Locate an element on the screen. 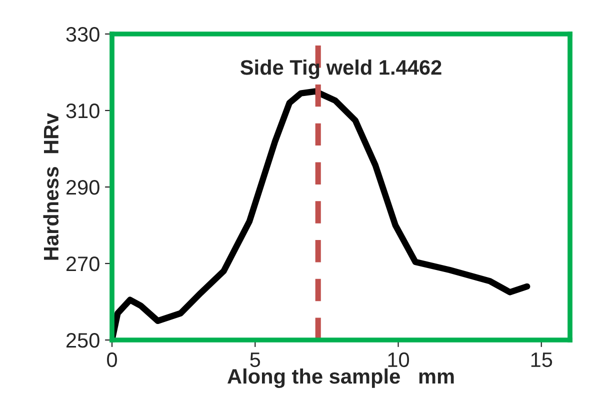  text: Side Tig weld 1.4462 is located at coordinates (341, 70).